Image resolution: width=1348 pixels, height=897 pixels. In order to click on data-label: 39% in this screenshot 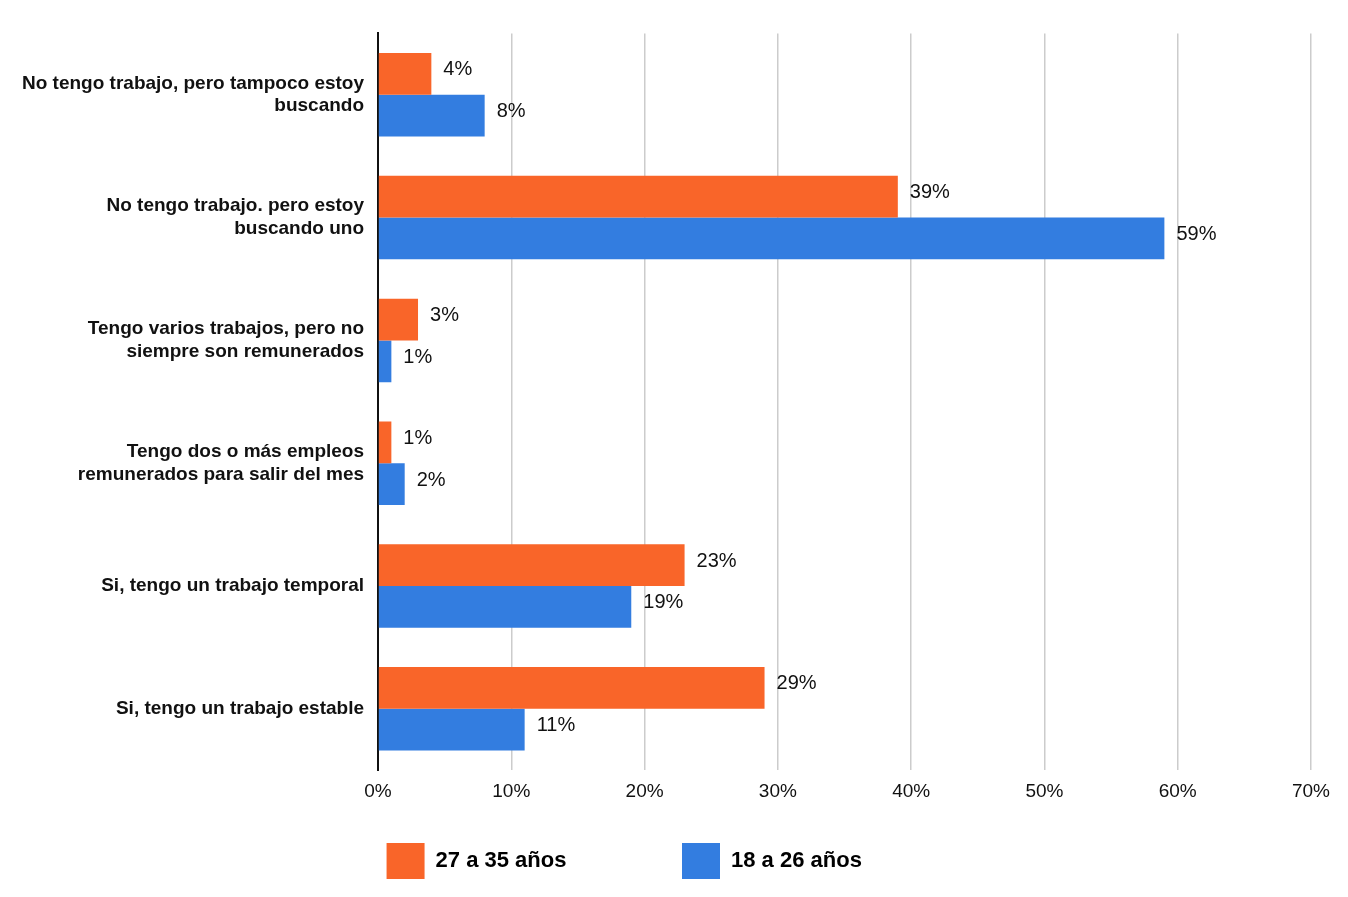, I will do `click(930, 191)`.